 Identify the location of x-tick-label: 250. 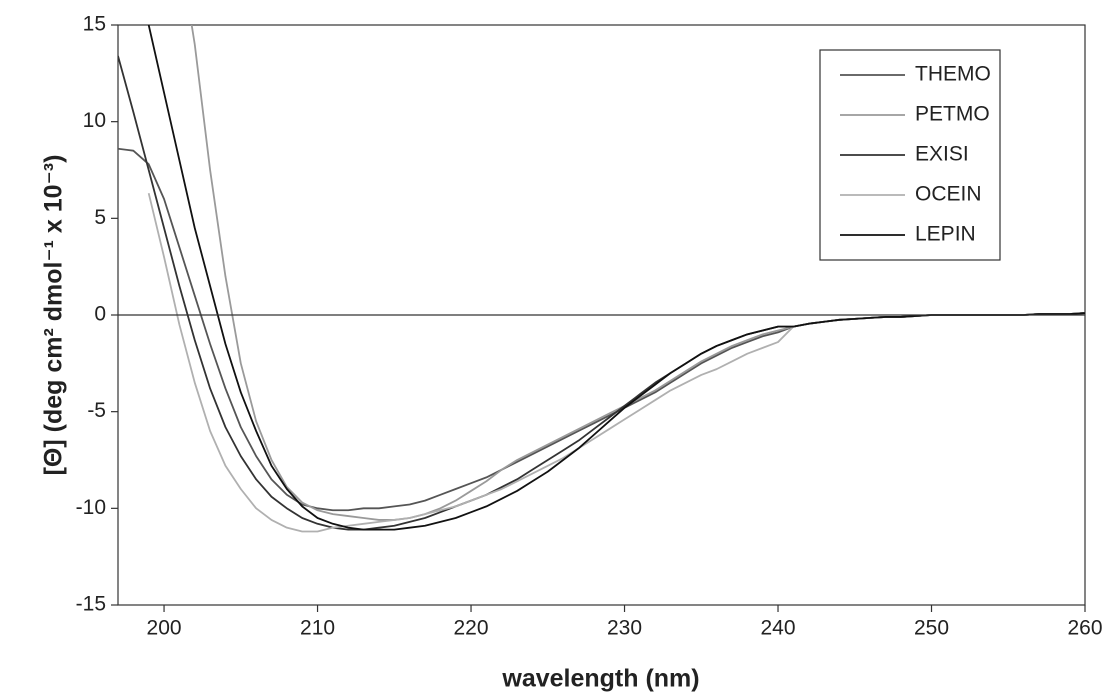
(931, 628).